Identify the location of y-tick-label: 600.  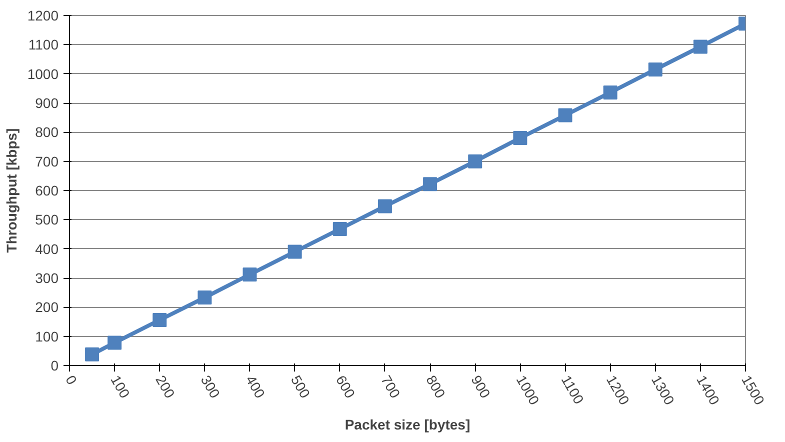
(47, 190).